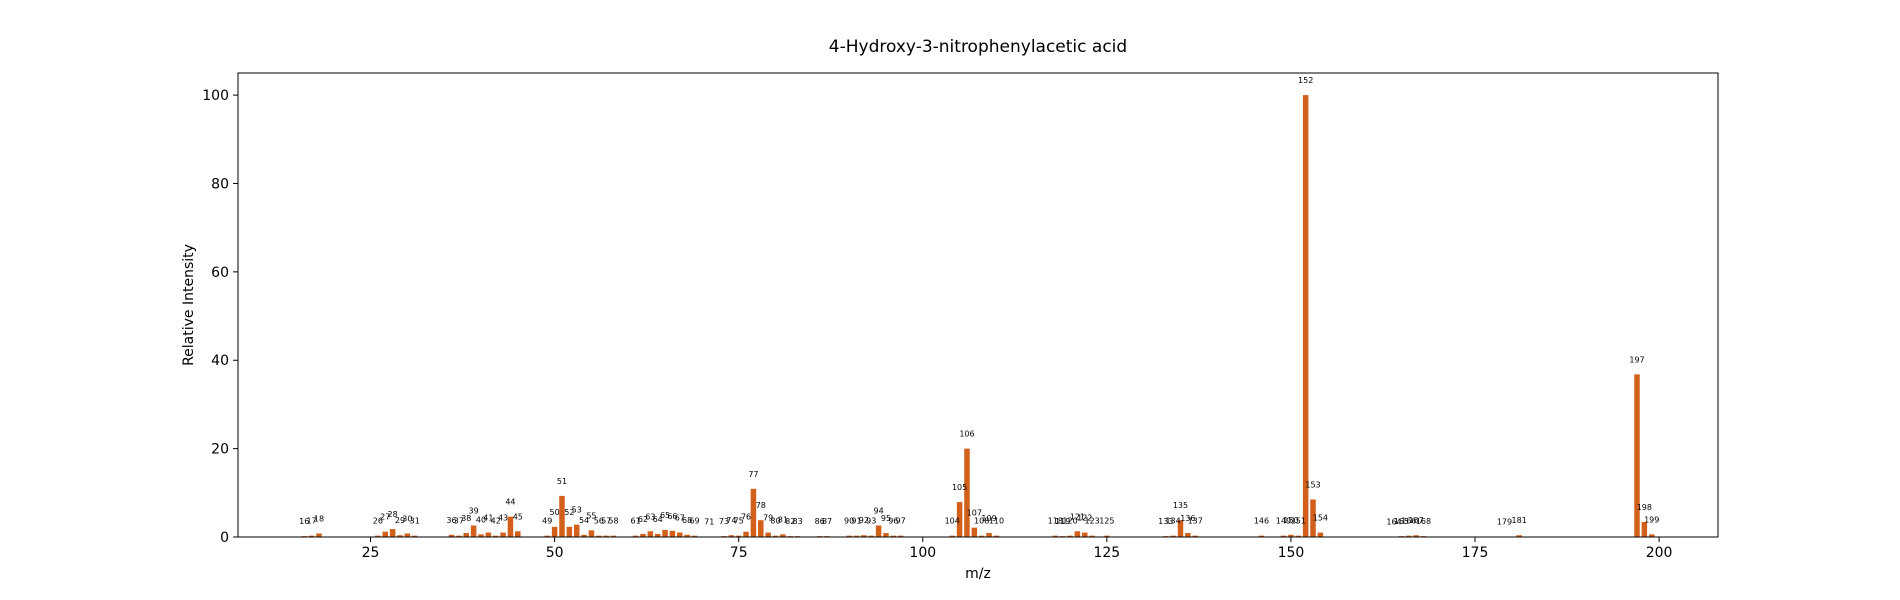  Describe the element at coordinates (215, 96) in the screenshot. I see `y-tick-label: 100` at that location.